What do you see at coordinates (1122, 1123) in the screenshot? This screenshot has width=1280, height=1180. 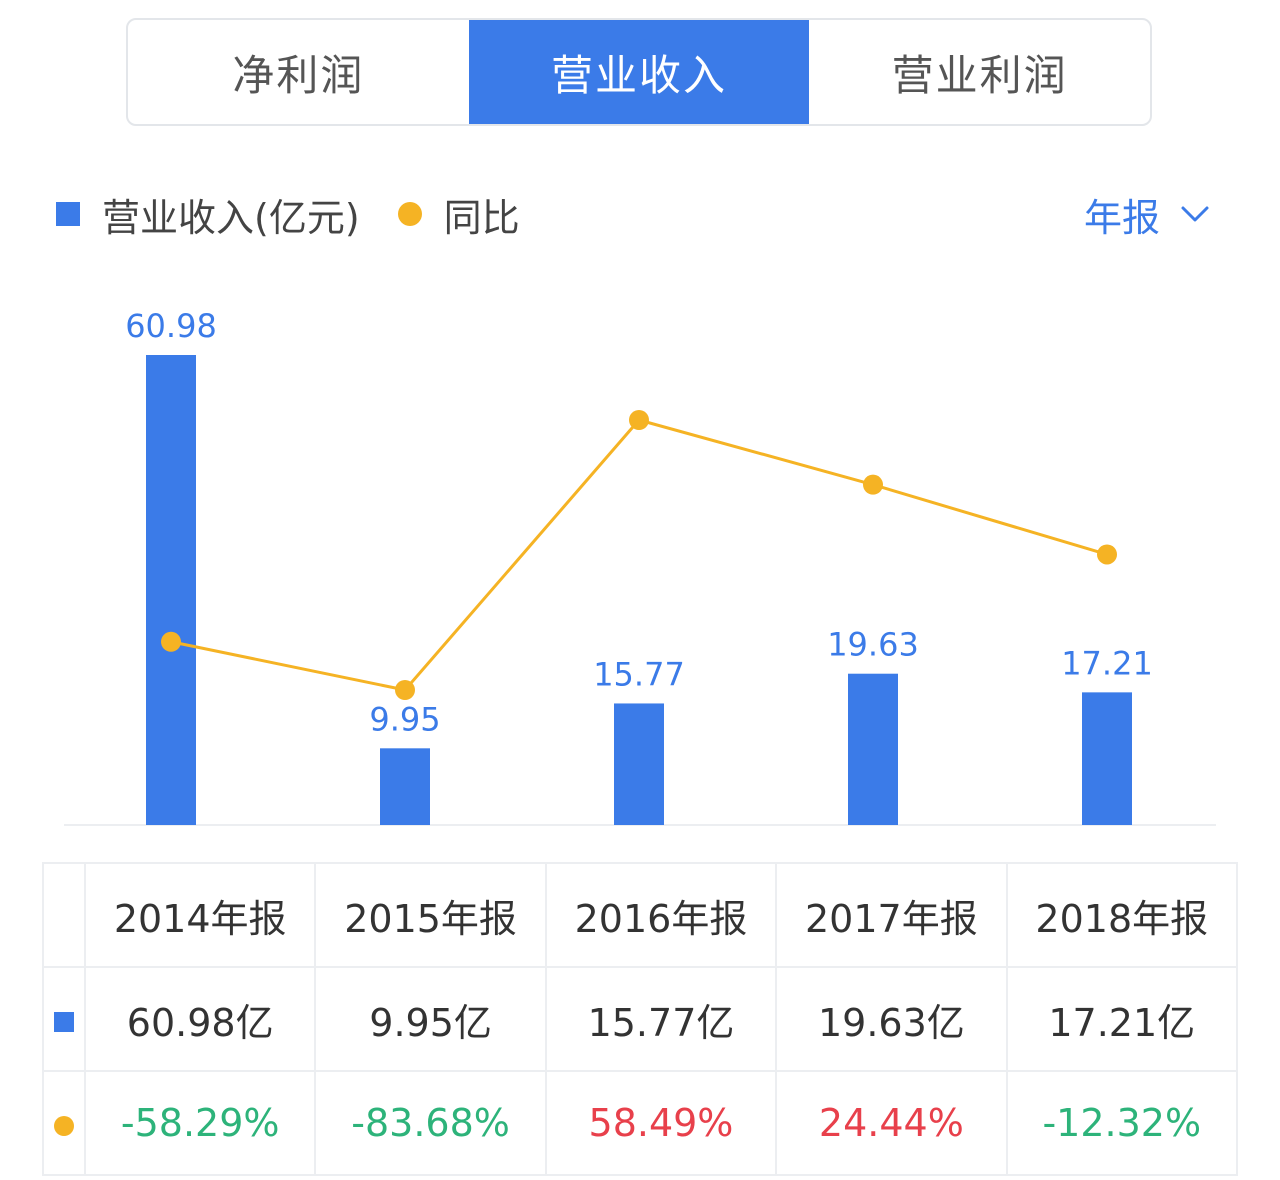 I see `table-cell-yoy: -12.32%` at bounding box center [1122, 1123].